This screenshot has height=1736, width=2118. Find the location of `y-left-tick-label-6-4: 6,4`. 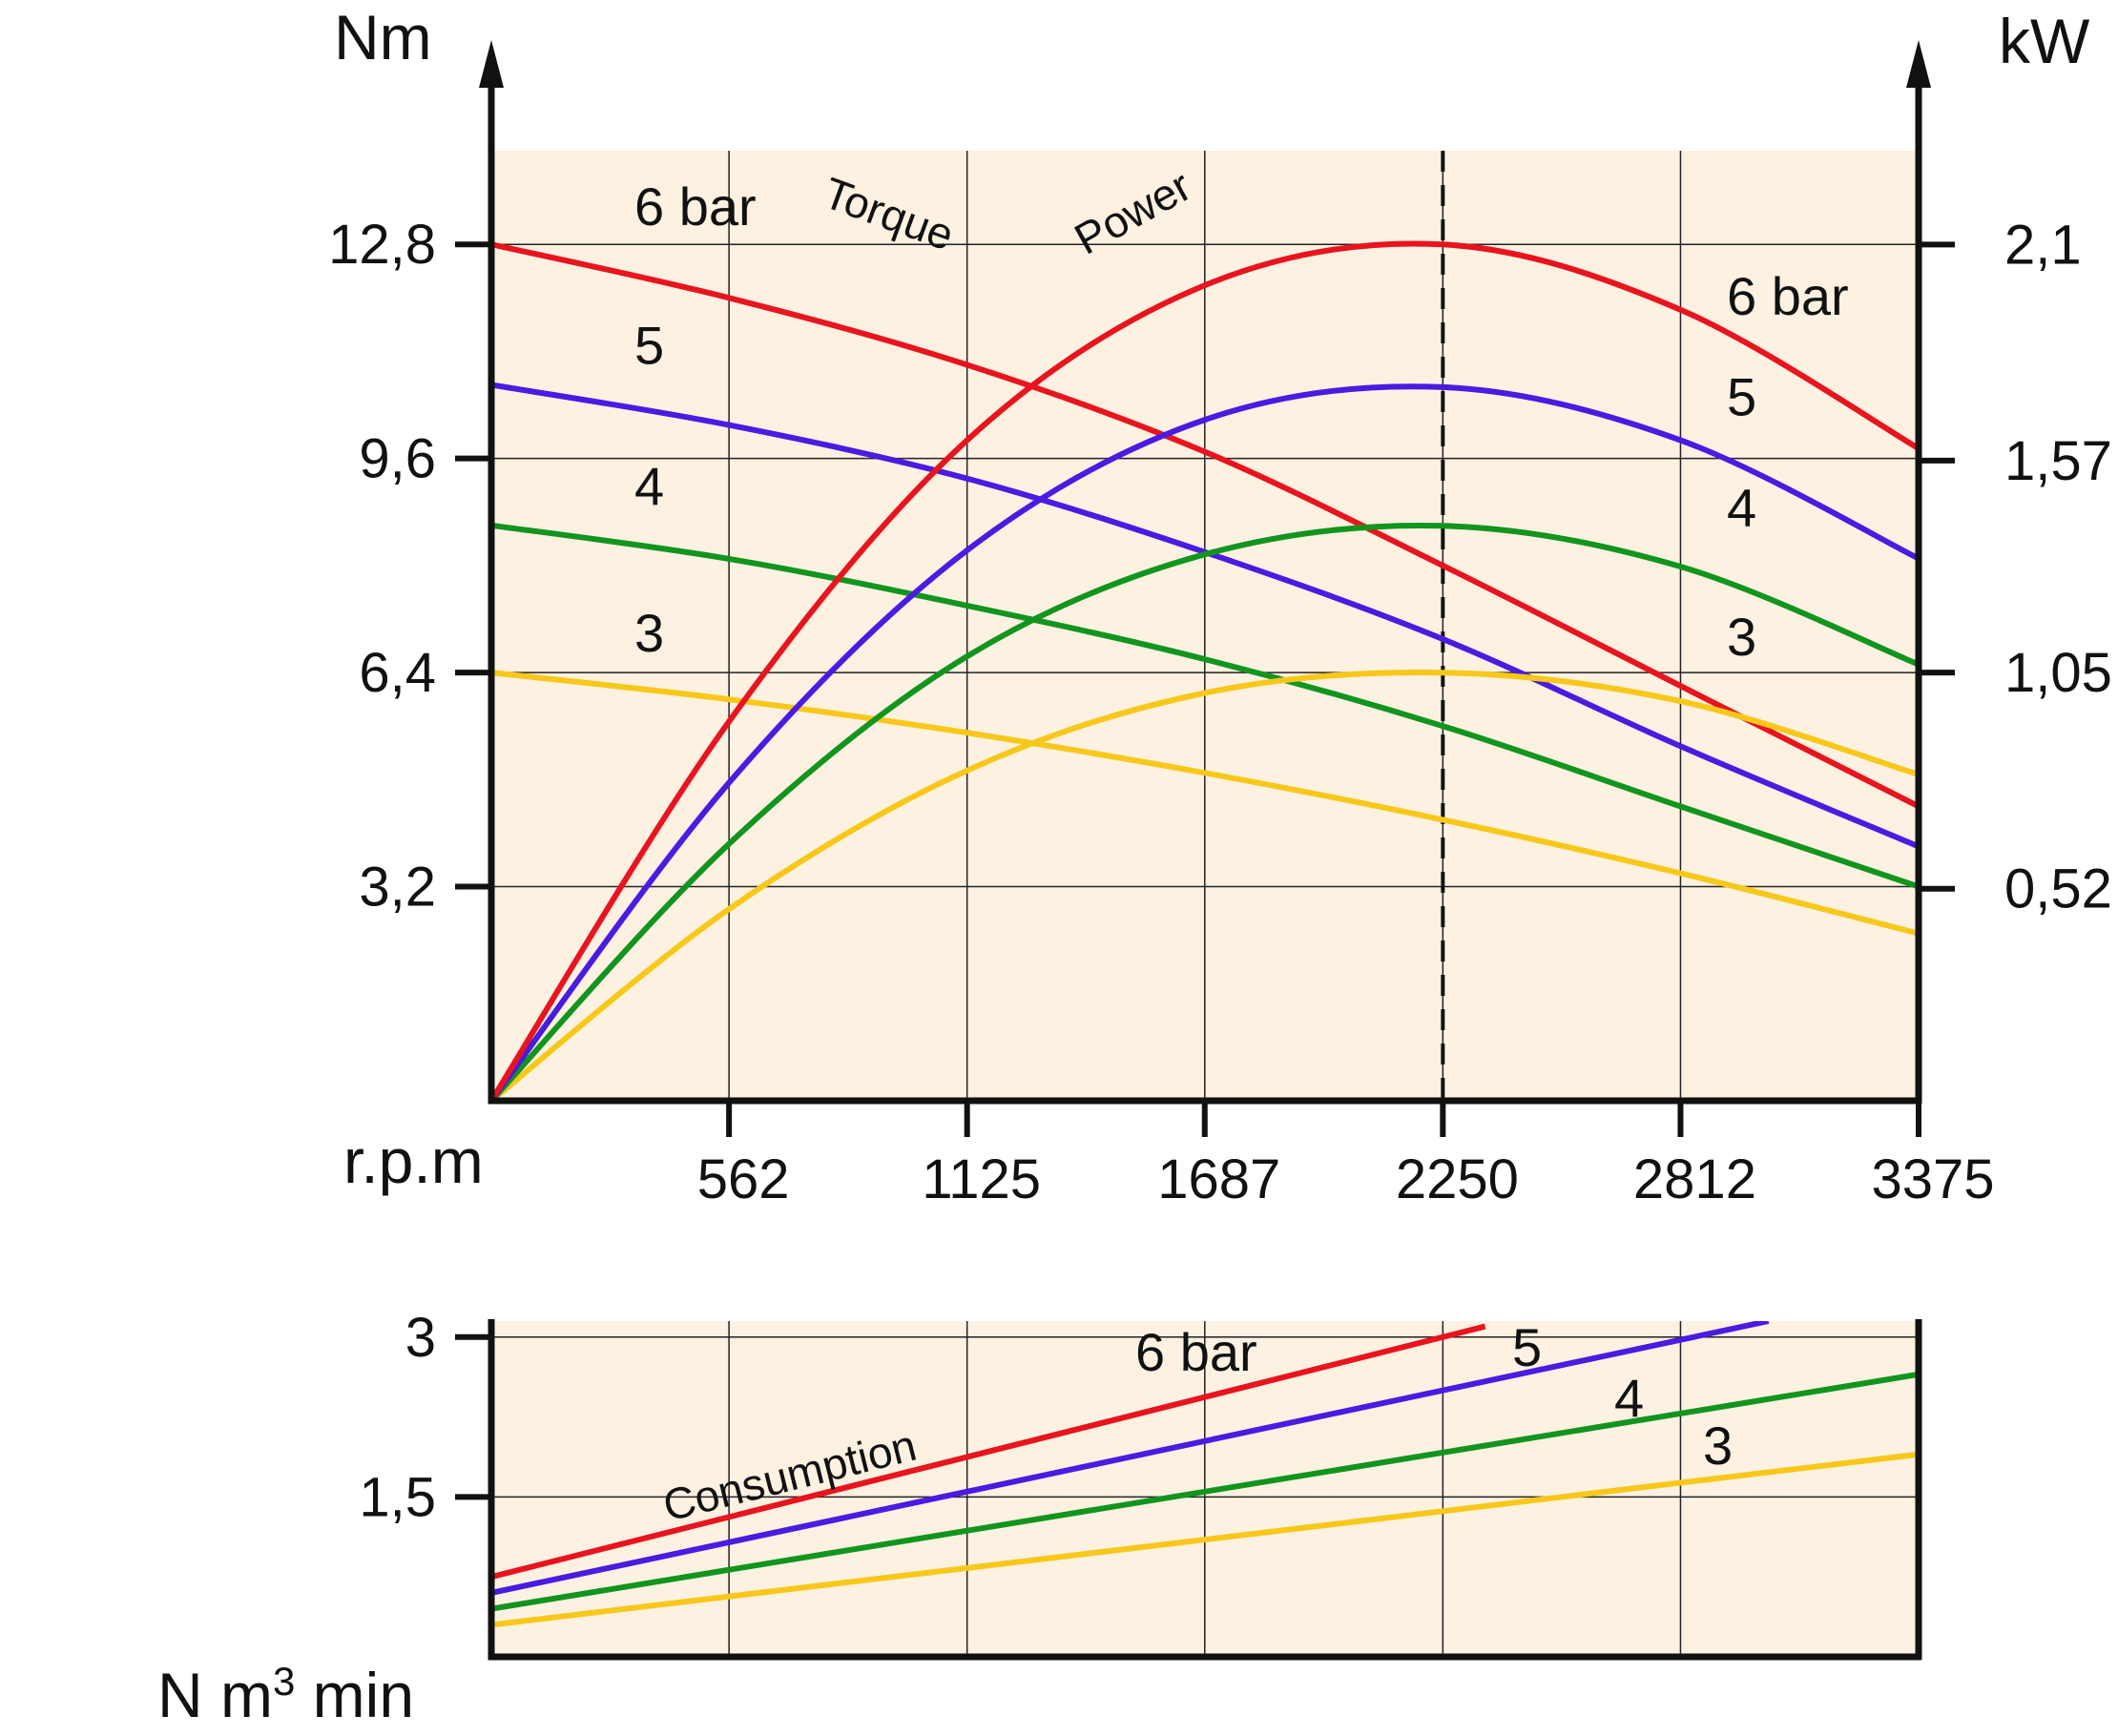

y-left-tick-label-6-4: 6,4 is located at coordinates (398, 673).